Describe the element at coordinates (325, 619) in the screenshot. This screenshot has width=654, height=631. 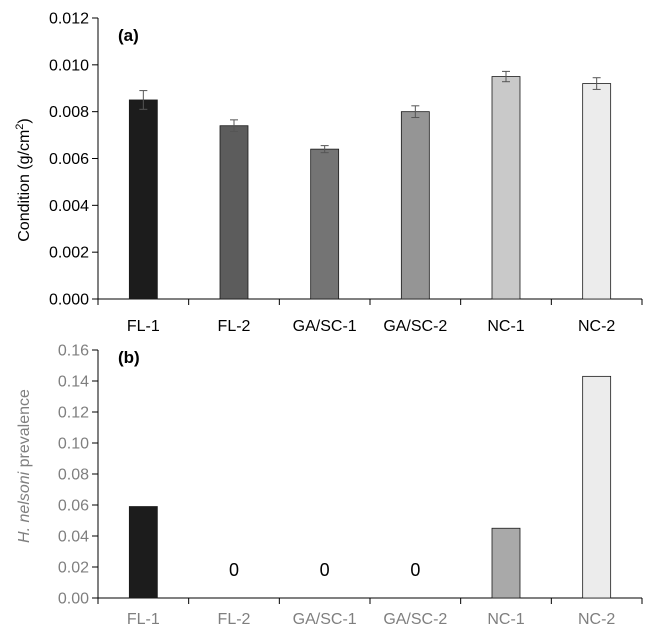
I see `panel-b-x-tick-label: GA/SC-1` at that location.